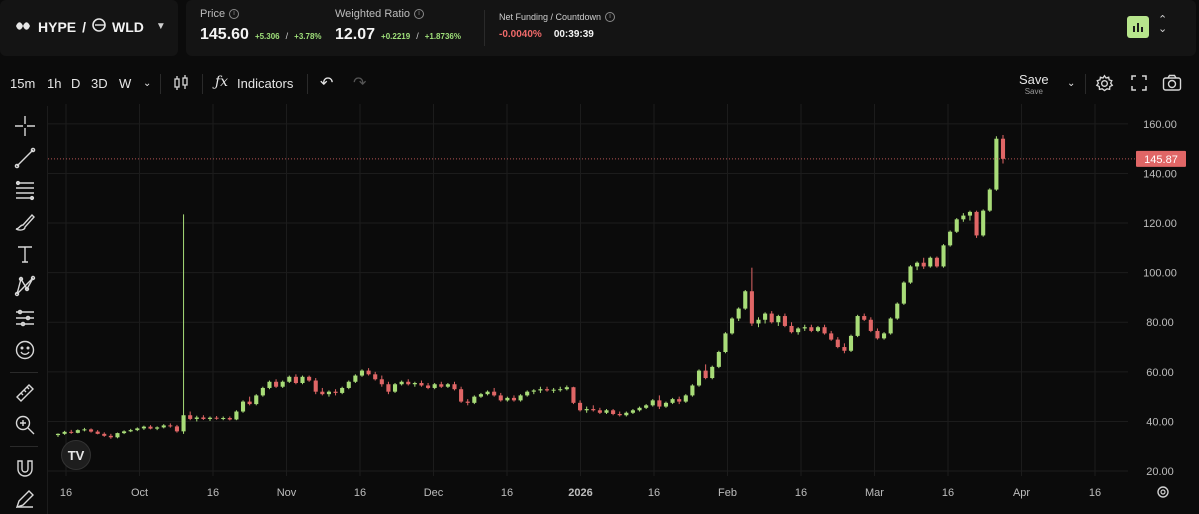  I want to click on text-tool-icon, so click(25, 254).